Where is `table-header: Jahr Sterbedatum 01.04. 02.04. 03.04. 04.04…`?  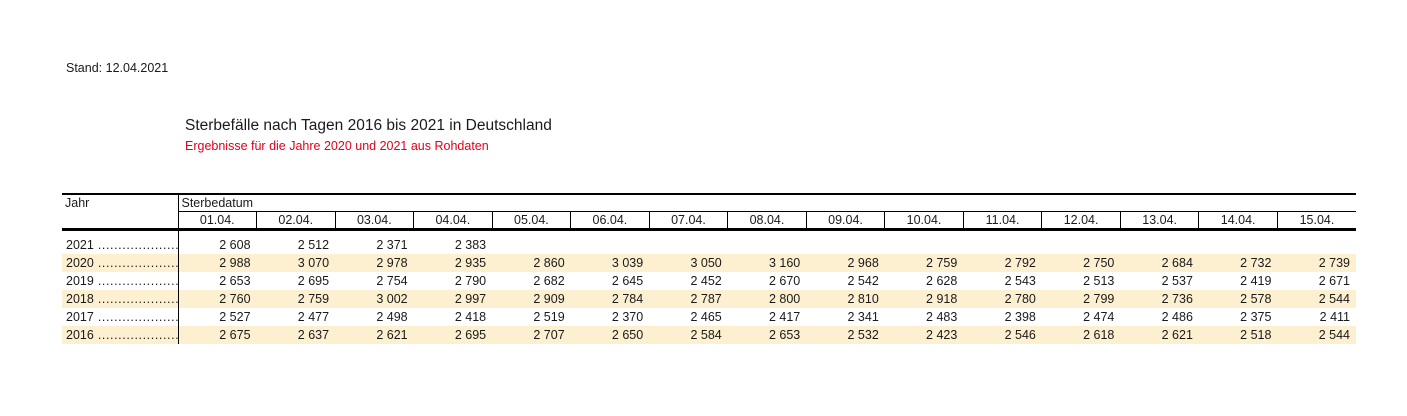 table-header: Jahr Sterbedatum 01.04. 02.04. 03.04. 04.04… is located at coordinates (709, 212).